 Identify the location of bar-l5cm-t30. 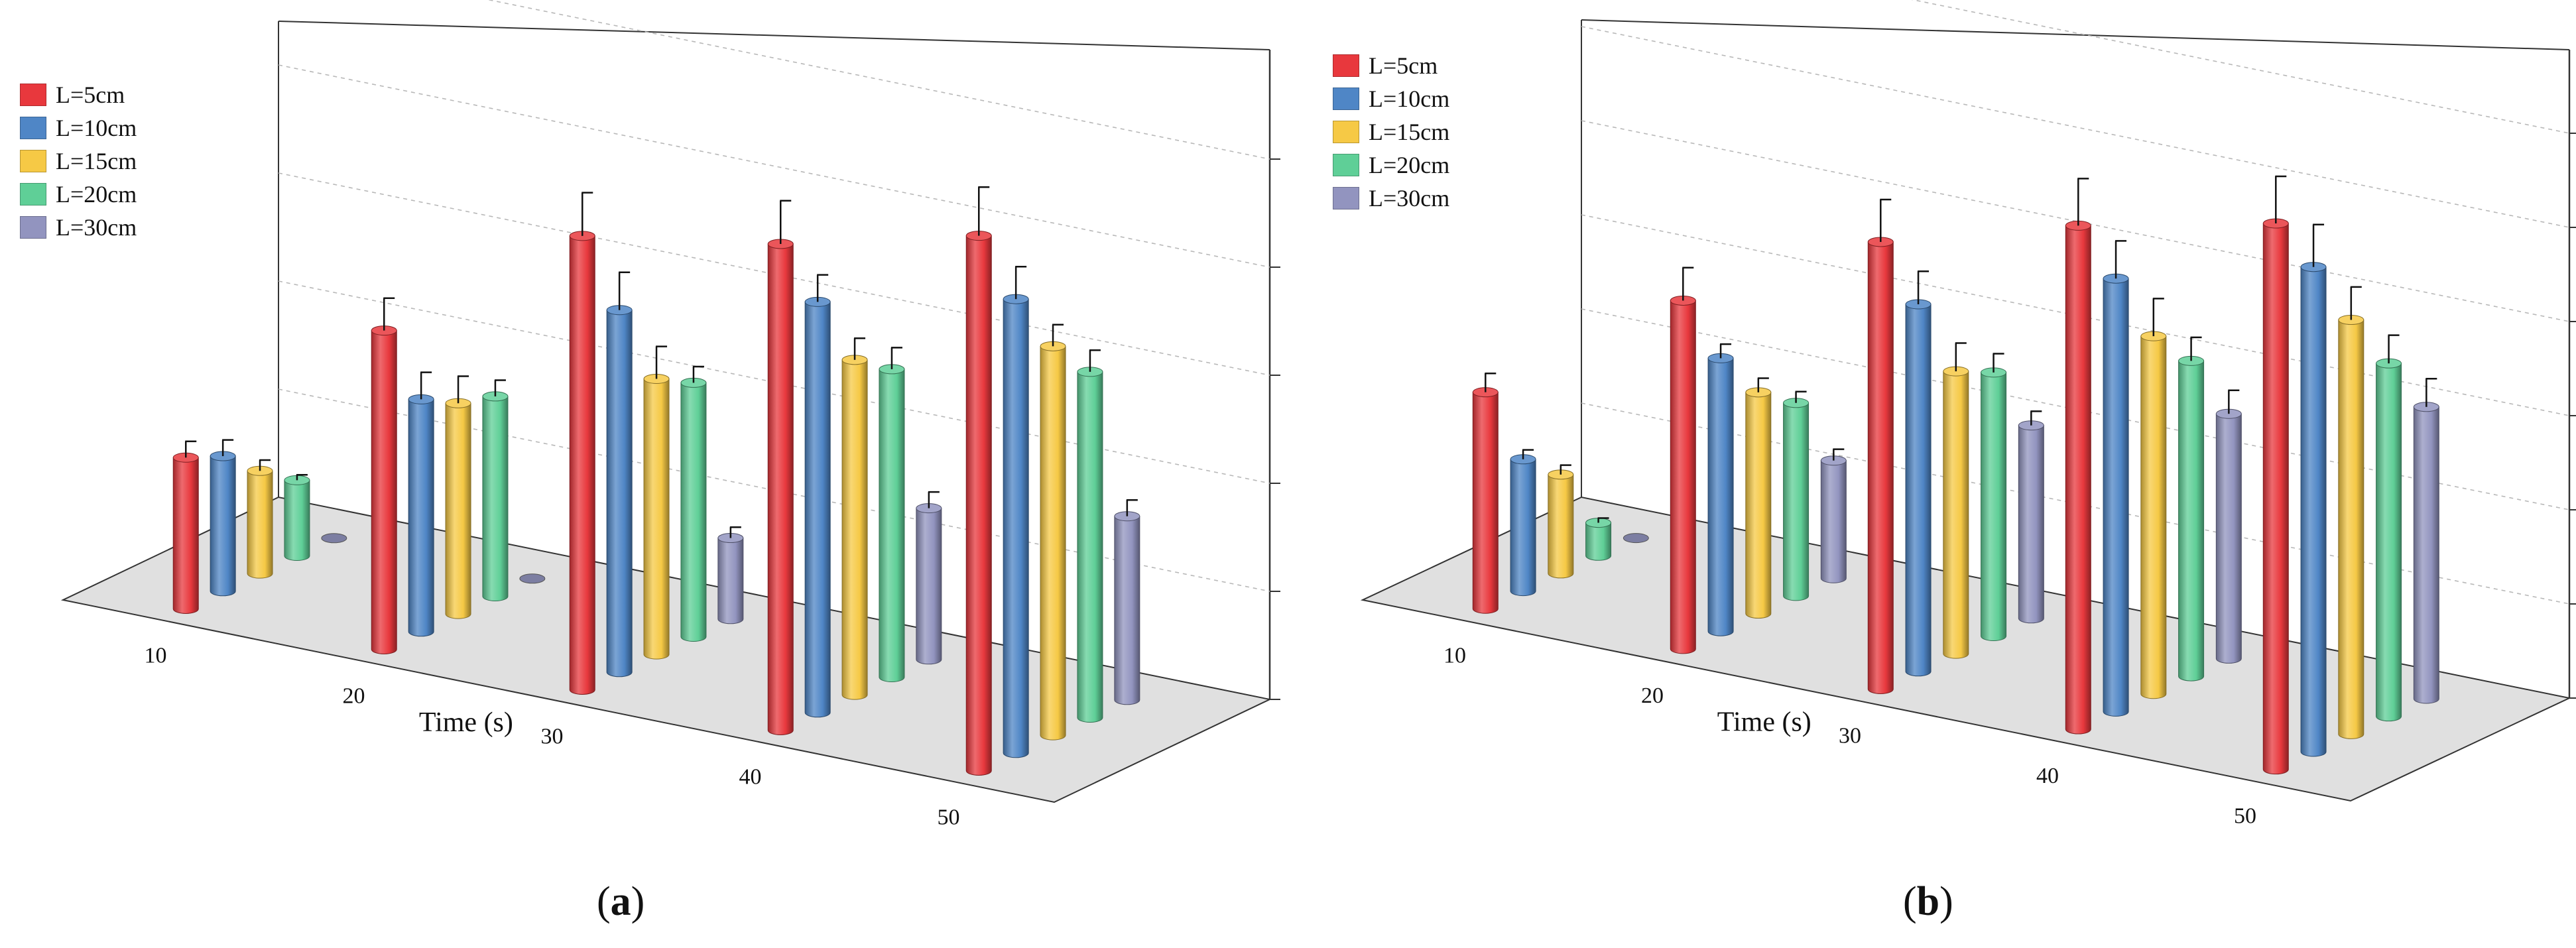
(1880, 446).